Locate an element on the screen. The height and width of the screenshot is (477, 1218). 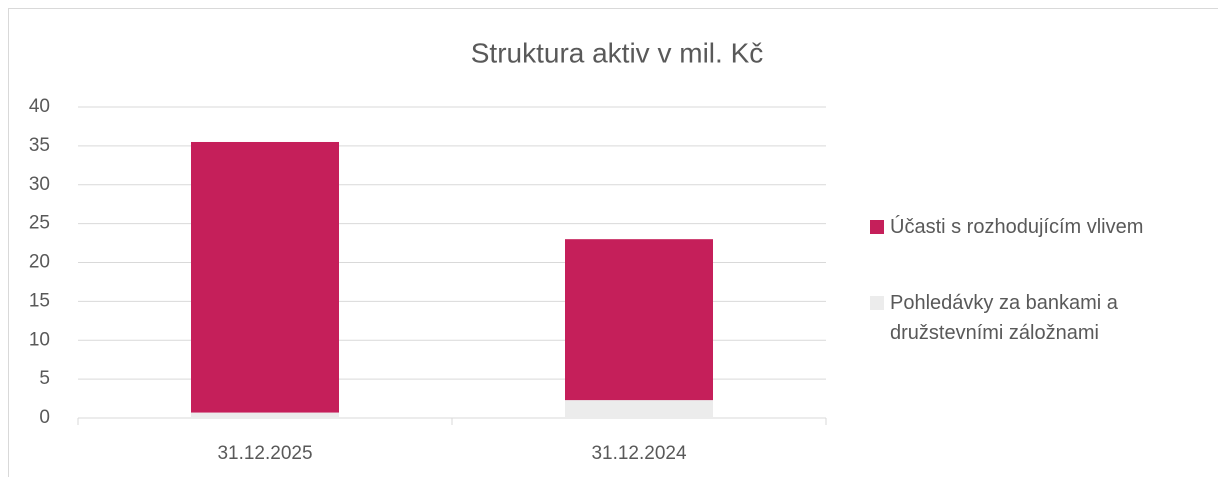
y-tick-label: 10 is located at coordinates (39, 339).